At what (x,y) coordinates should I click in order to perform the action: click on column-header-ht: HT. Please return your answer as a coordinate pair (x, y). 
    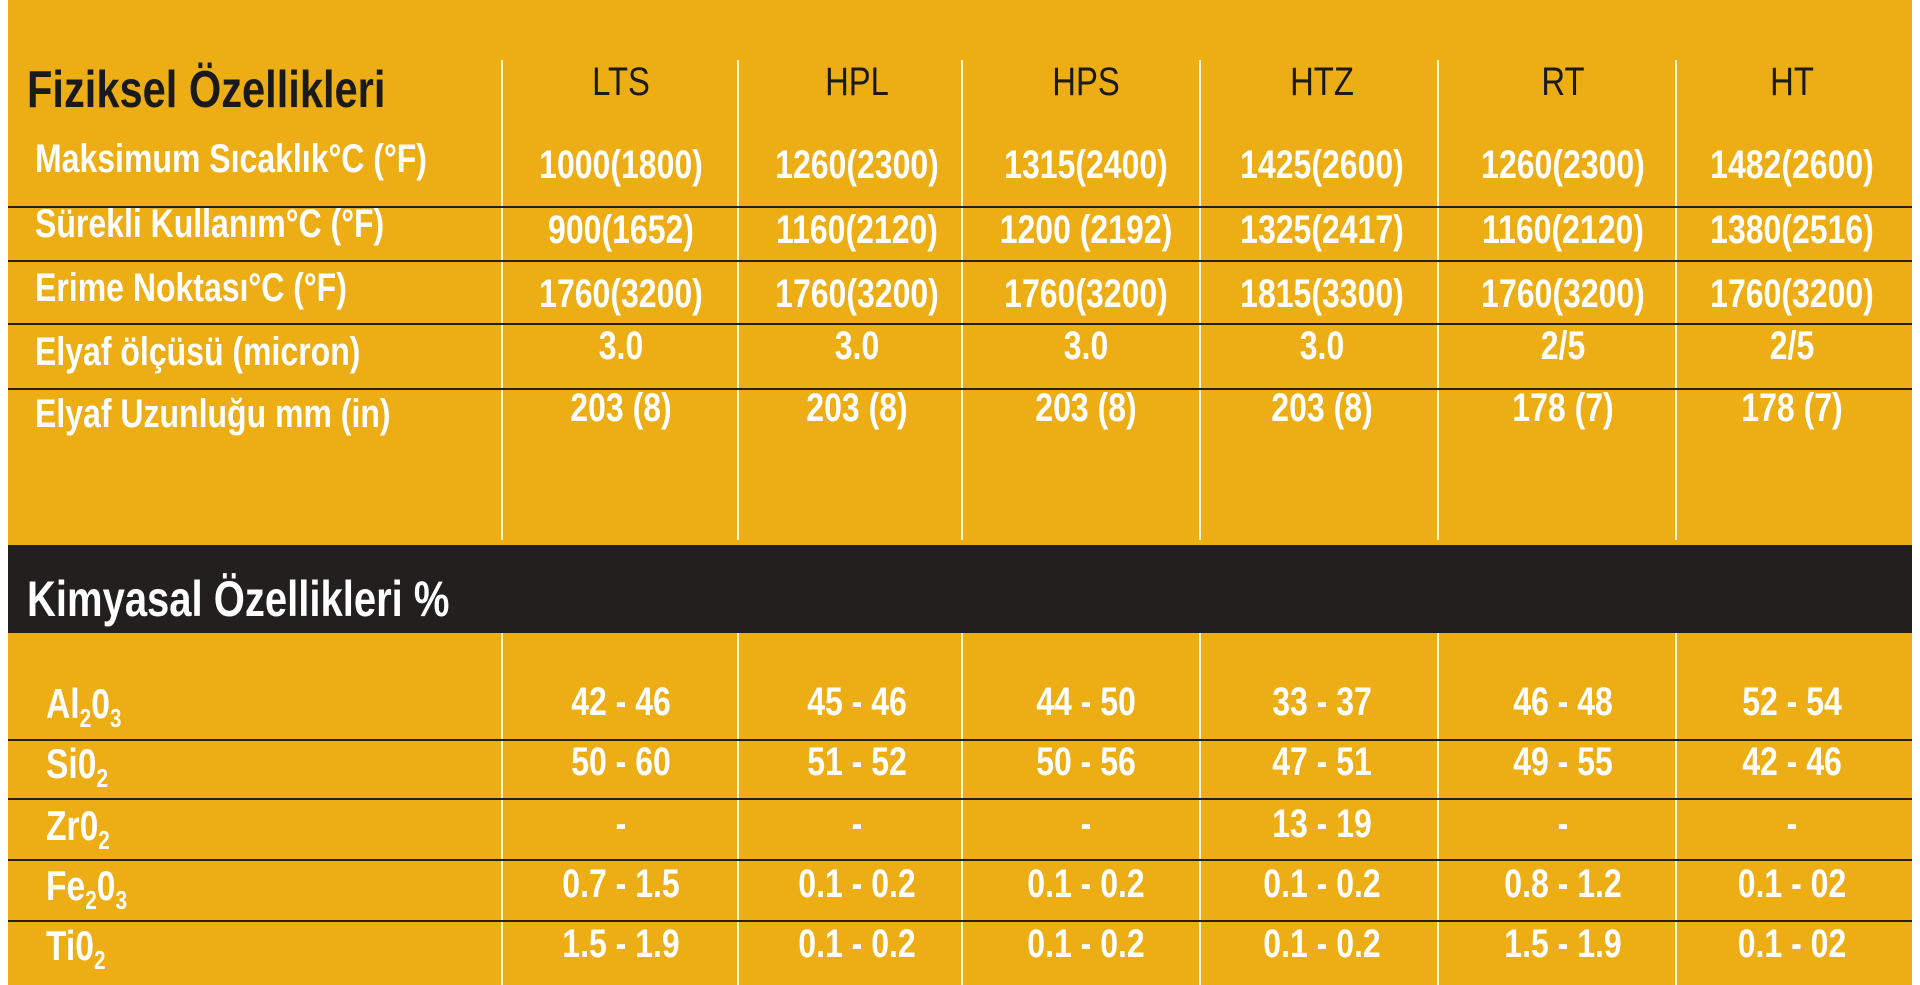
    Looking at the image, I should click on (1792, 82).